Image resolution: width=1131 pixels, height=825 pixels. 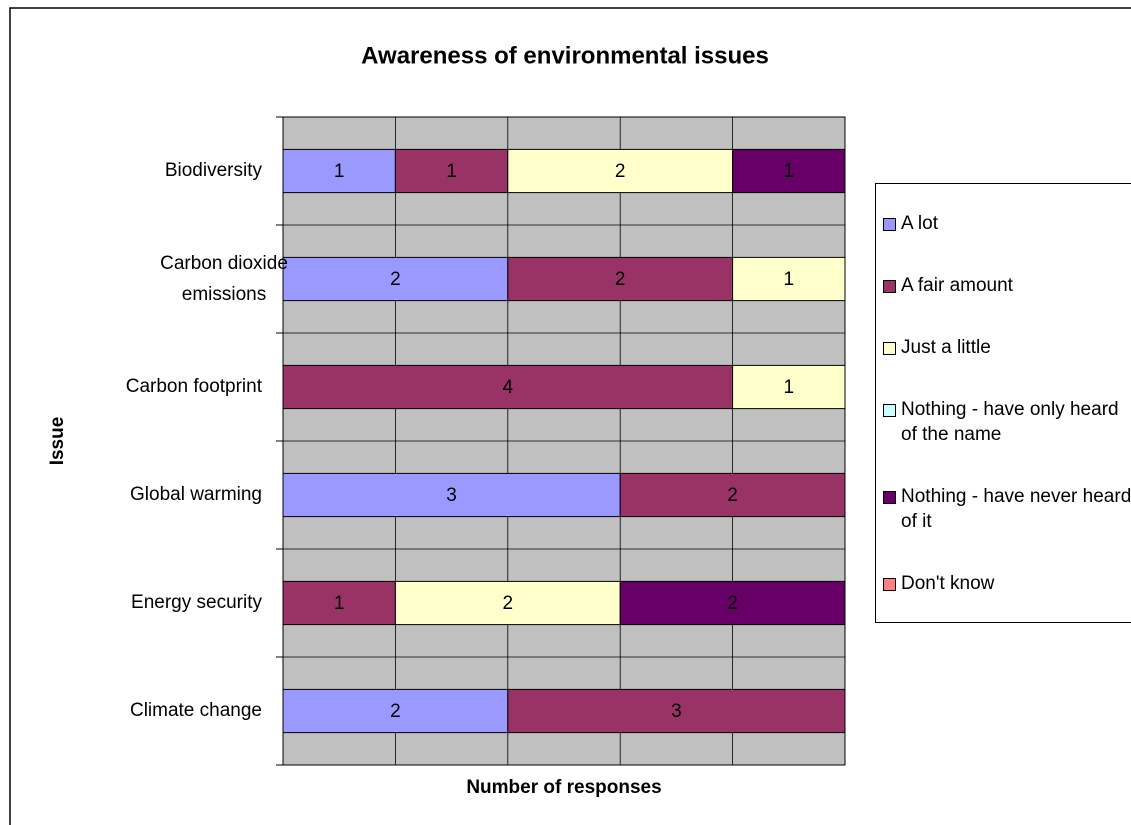 I want to click on legend-label: Nothing - have only heard of the name, so click(x=1010, y=421).